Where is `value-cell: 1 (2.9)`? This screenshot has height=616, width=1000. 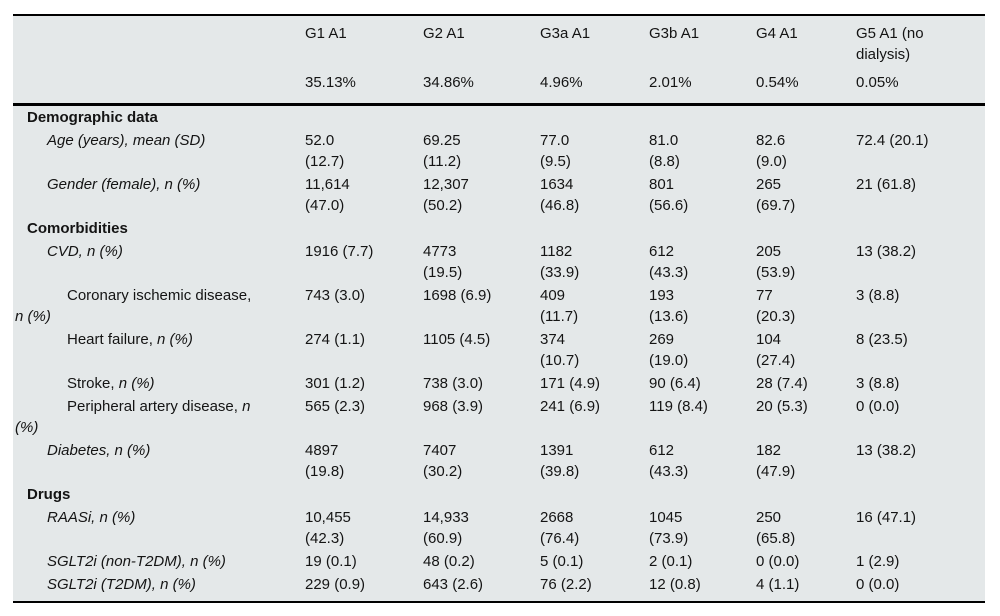 value-cell: 1 (2.9) is located at coordinates (878, 561).